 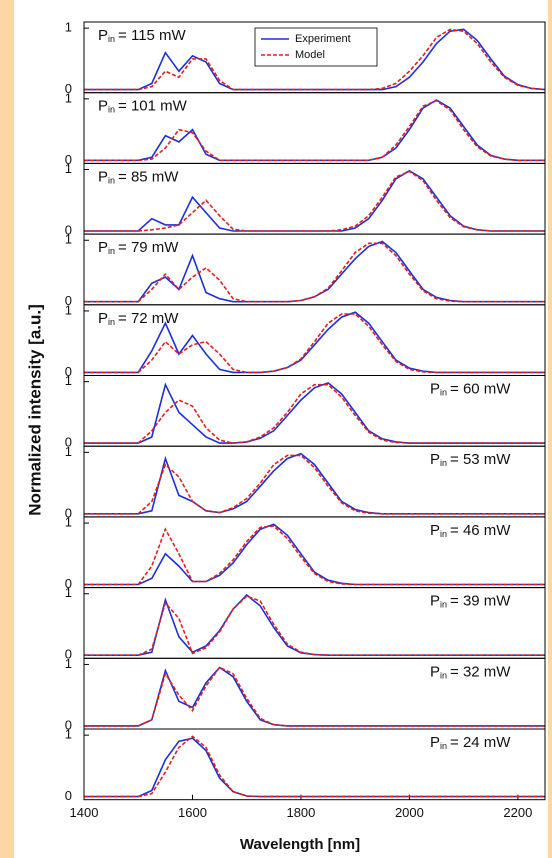 I want to click on power-label-value: = 60 mW, so click(x=480, y=388).